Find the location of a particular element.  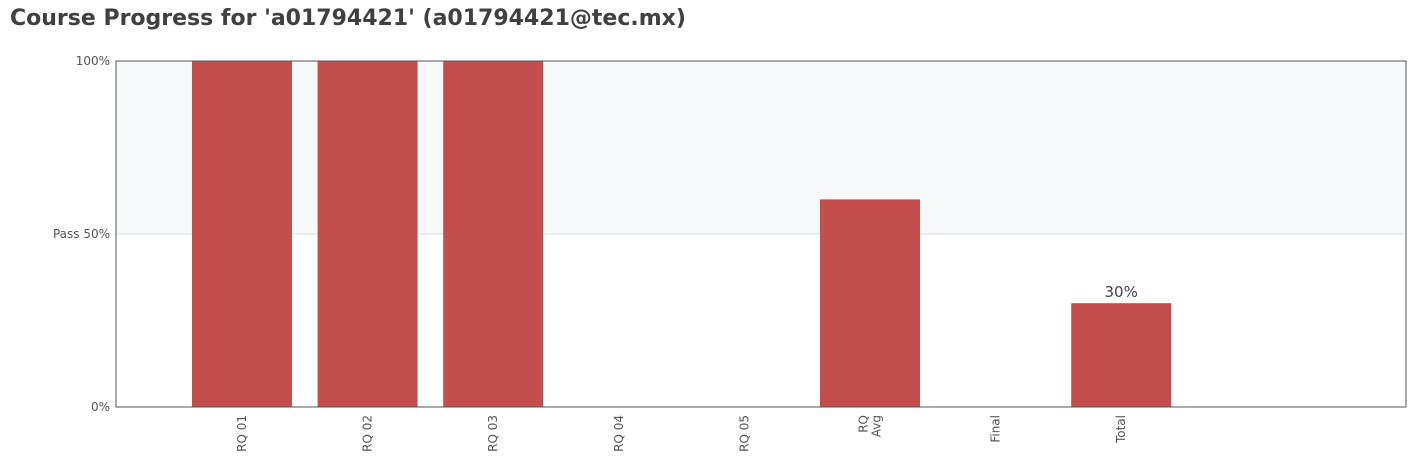

x-tick-label: Total is located at coordinates (1121, 429).